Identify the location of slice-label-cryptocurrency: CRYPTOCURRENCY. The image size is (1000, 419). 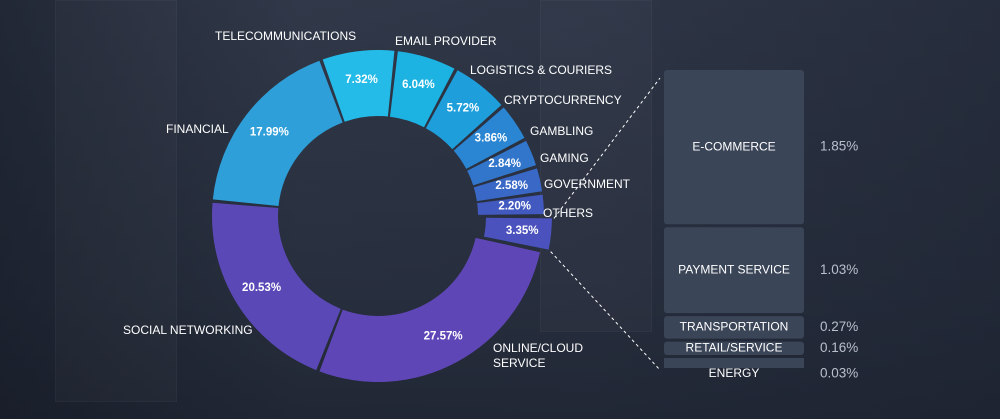
(563, 100).